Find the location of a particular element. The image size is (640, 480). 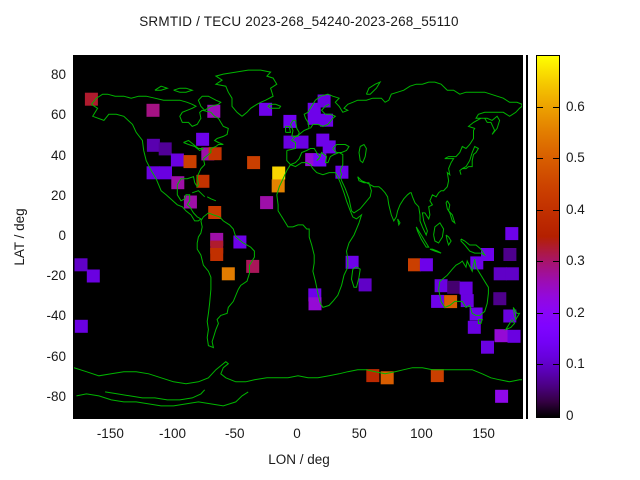

colorbar-tick-label: 0.2 is located at coordinates (575, 312).